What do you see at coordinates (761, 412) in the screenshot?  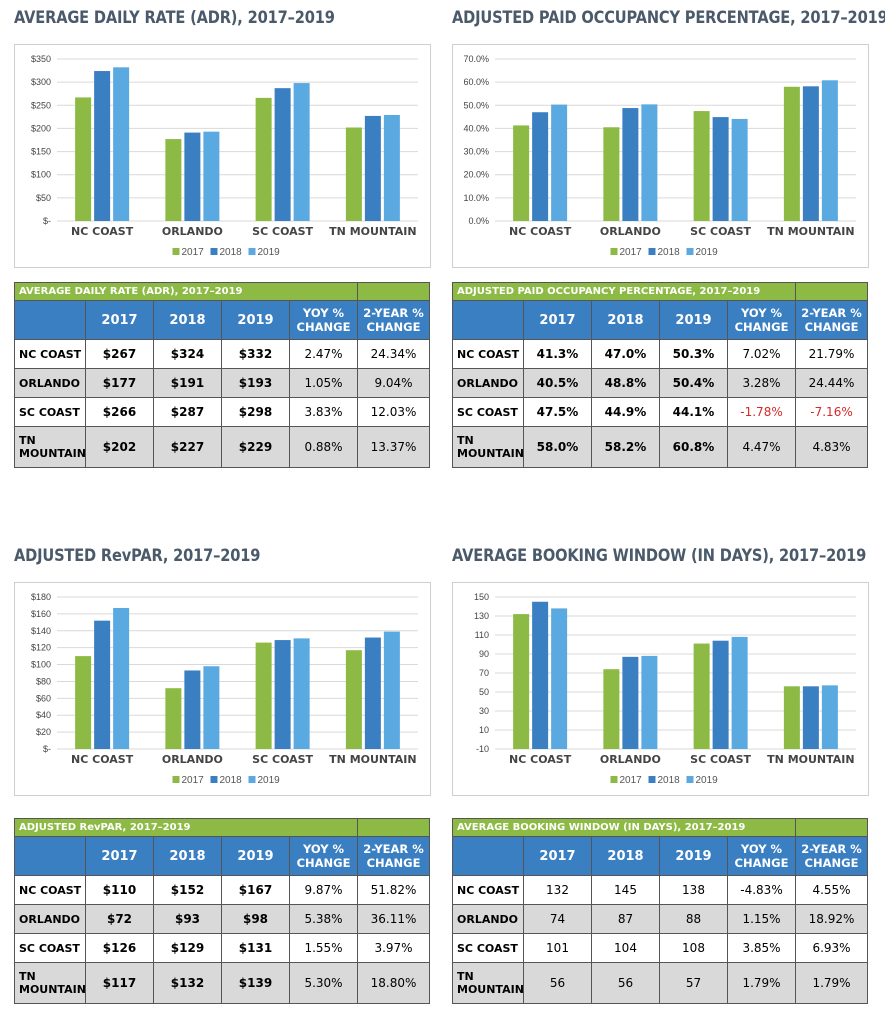 I see `negative-value: -1.78%` at bounding box center [761, 412].